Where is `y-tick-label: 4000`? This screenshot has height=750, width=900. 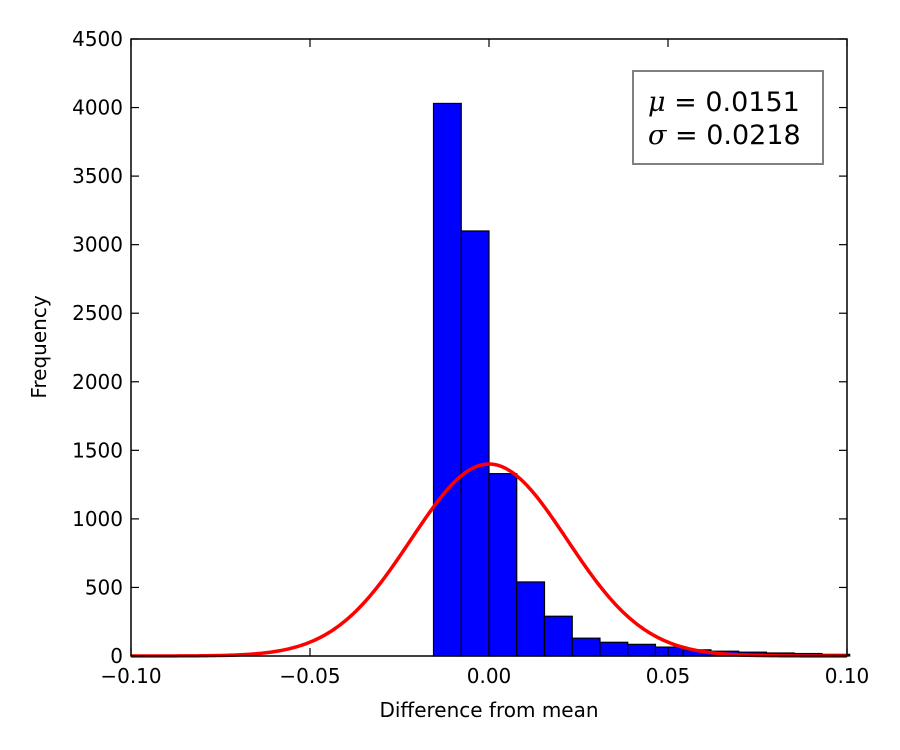 y-tick-label: 4000 is located at coordinates (97, 108).